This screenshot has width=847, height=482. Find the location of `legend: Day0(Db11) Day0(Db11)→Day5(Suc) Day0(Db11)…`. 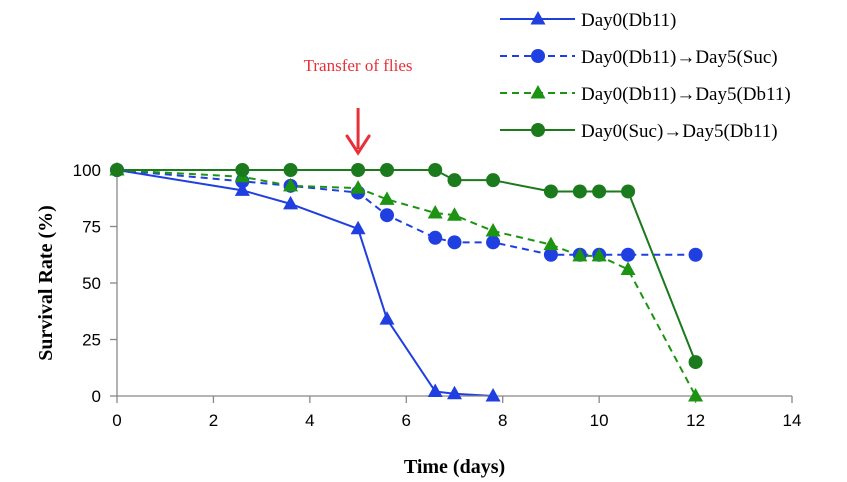

legend: Day0(Db11) Day0(Db11)→Day5(Suc) Day0(Db11)… is located at coordinates (645, 76).